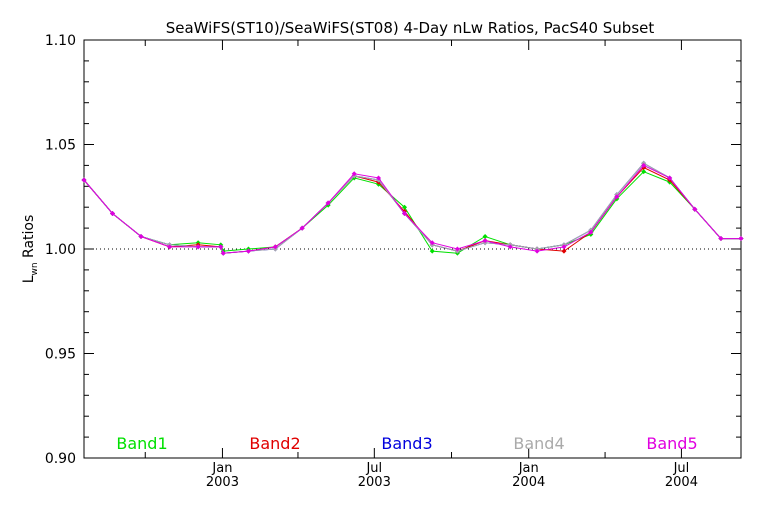 Image resolution: width=768 pixels, height=512 pixels. I want to click on series-line-band1, so click(412, 212).